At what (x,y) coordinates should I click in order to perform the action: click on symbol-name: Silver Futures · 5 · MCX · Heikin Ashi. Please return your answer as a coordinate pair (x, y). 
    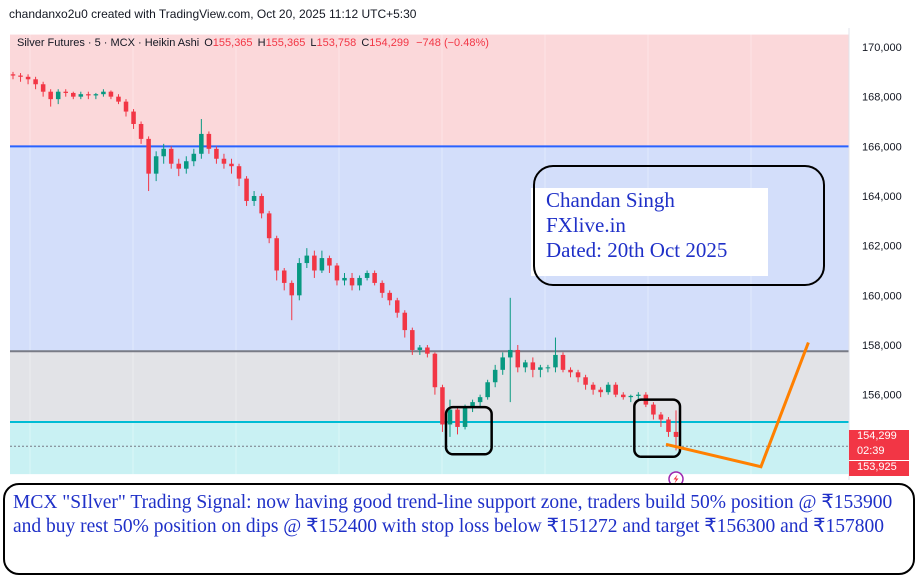
    Looking at the image, I should click on (108, 43).